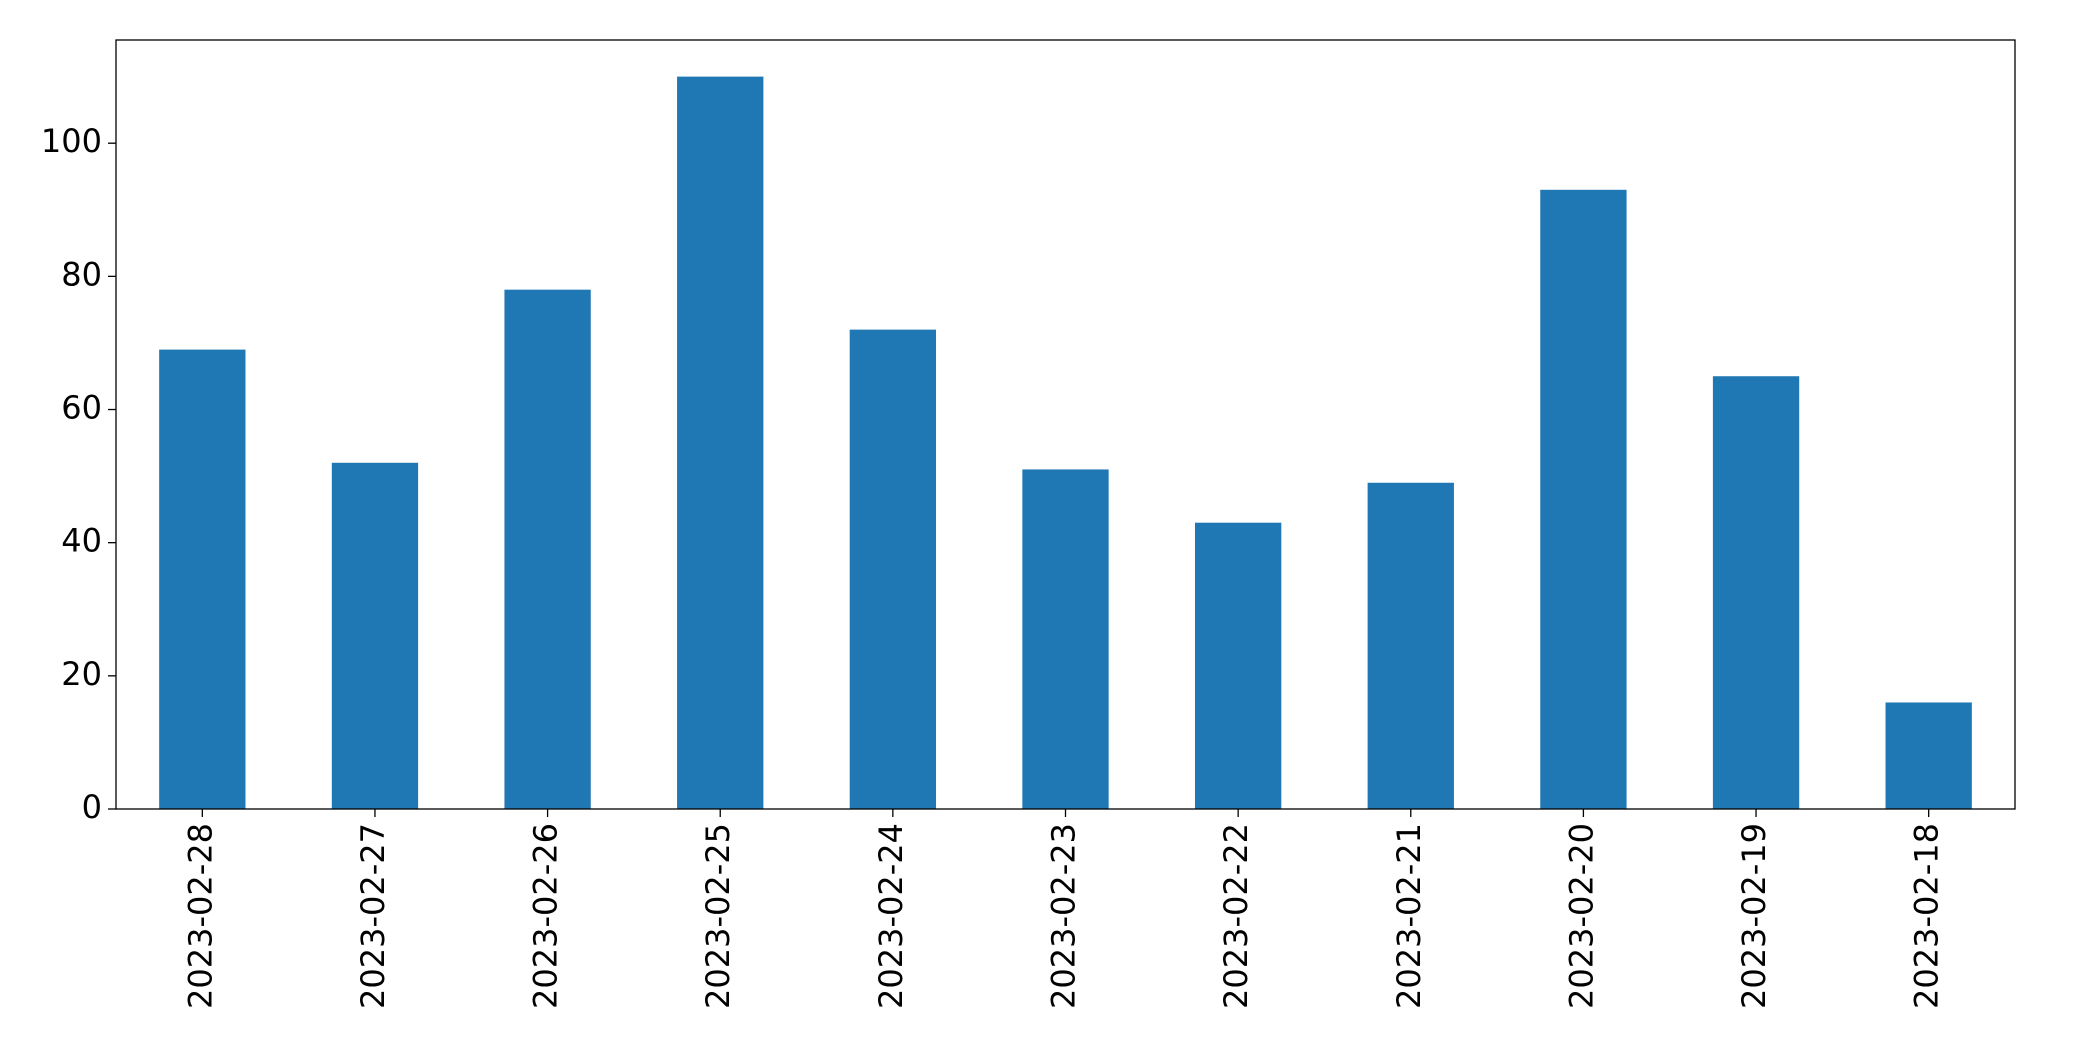 The image size is (2093, 1061). I want to click on x-tick-label: 2023-02-25, so click(718, 916).